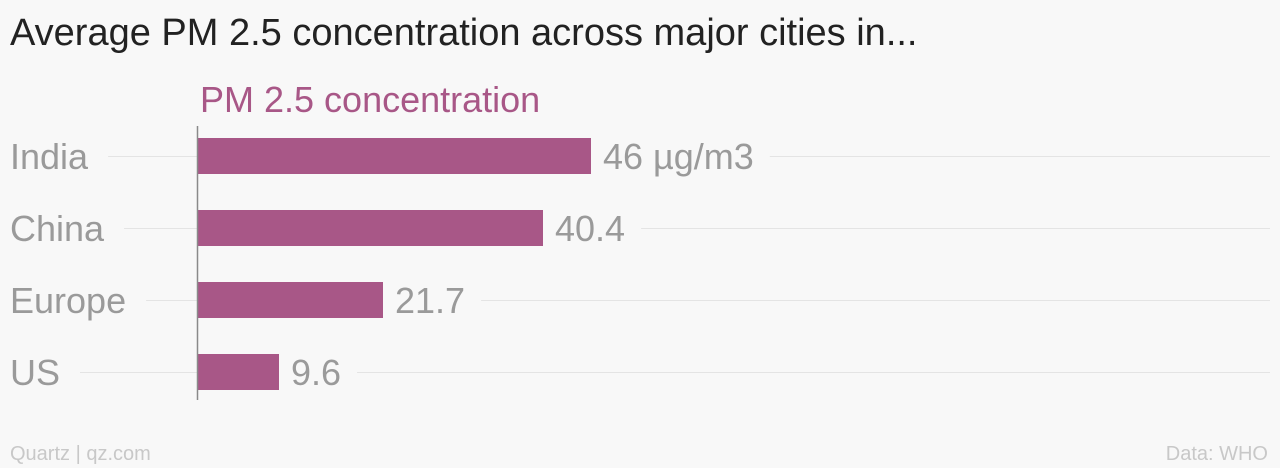 The image size is (1280, 468). What do you see at coordinates (430, 300) in the screenshot?
I see `value-label-europe: 21.7` at bounding box center [430, 300].